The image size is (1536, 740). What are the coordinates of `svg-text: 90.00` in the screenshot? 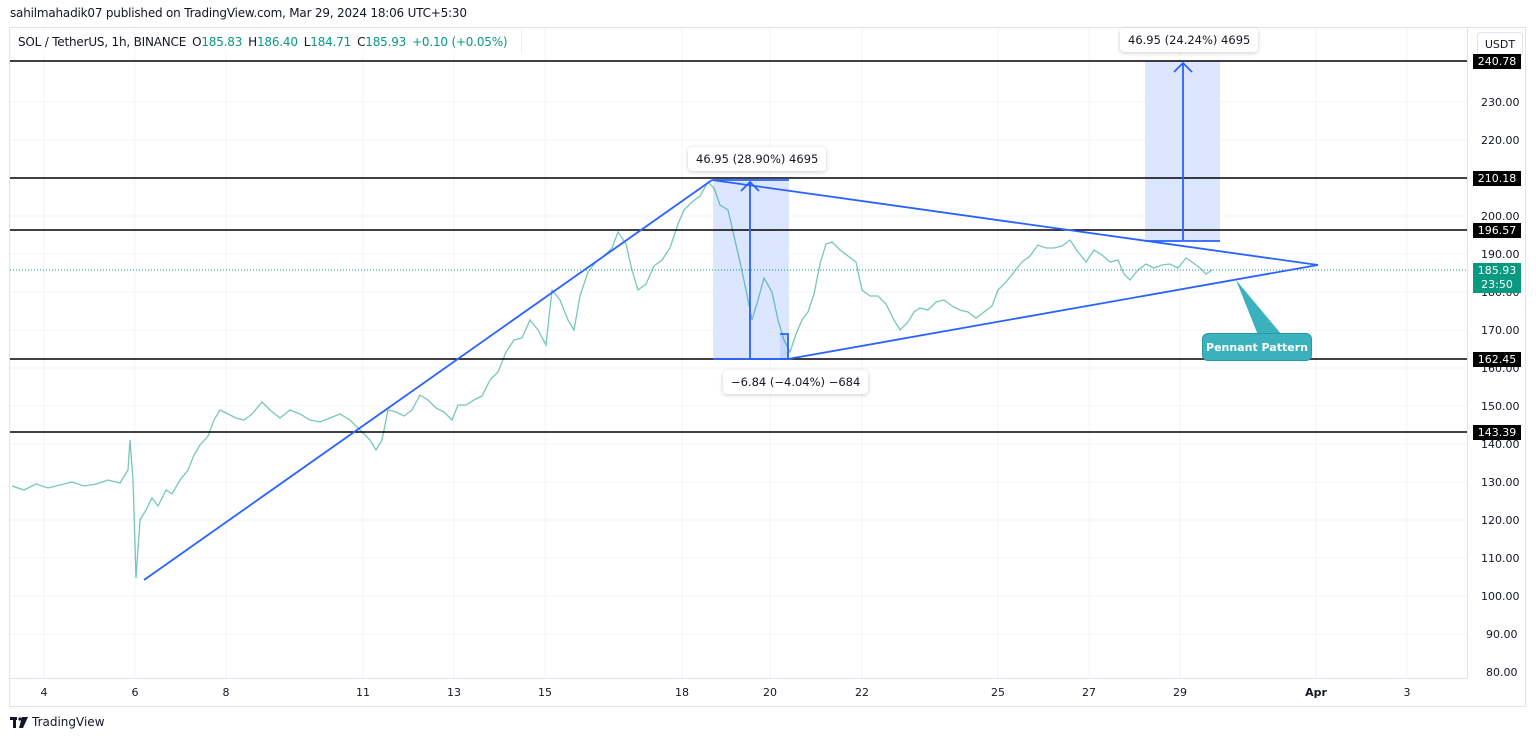 It's located at (1502, 634).